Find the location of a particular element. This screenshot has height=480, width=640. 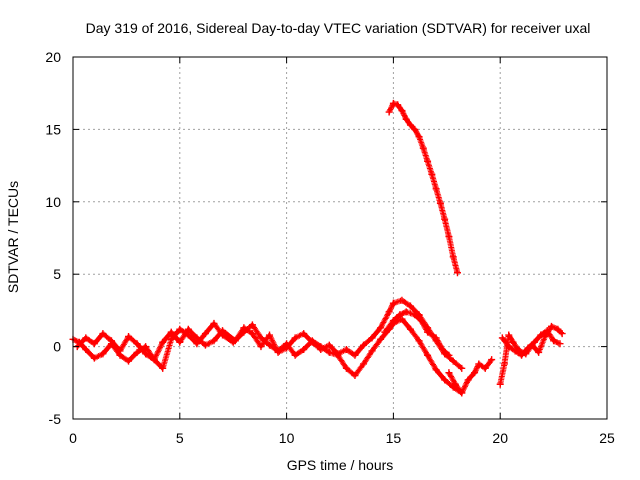

y-tick-label: 10 is located at coordinates (53, 202).